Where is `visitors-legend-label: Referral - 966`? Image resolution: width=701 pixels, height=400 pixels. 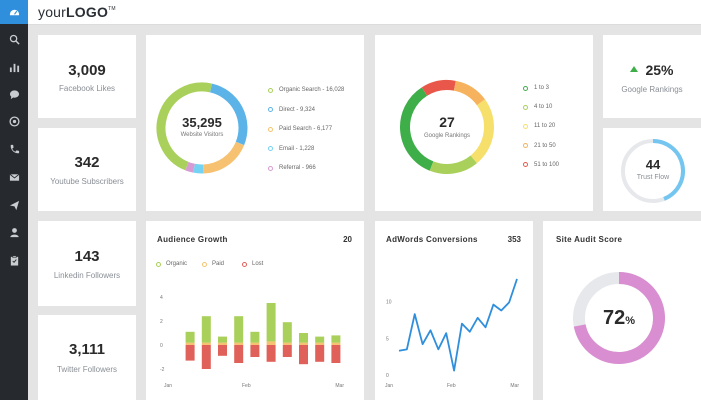 visitors-legend-label: Referral - 966 is located at coordinates (297, 168).